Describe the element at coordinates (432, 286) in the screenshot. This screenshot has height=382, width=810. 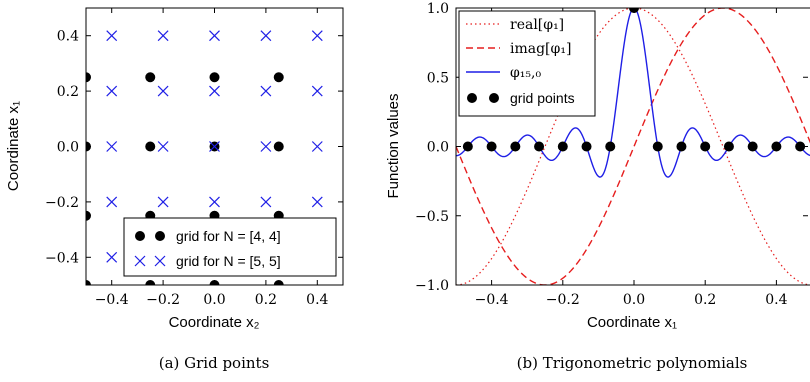
I see `y-tick-label: −1.0` at that location.